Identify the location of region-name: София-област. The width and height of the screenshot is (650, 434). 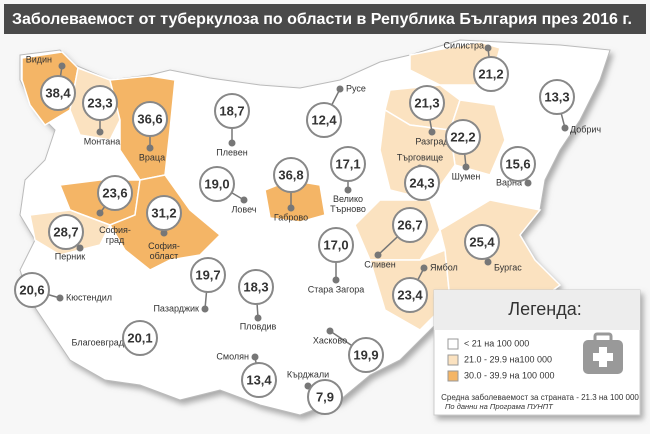
(164, 251).